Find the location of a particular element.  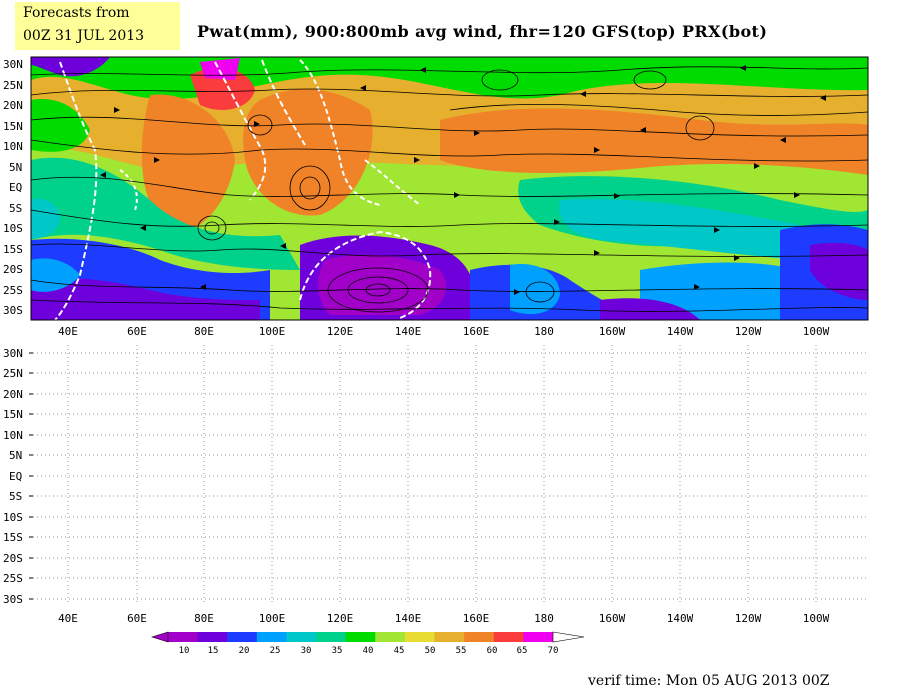

colorbar-tick: 15 is located at coordinates (213, 651).